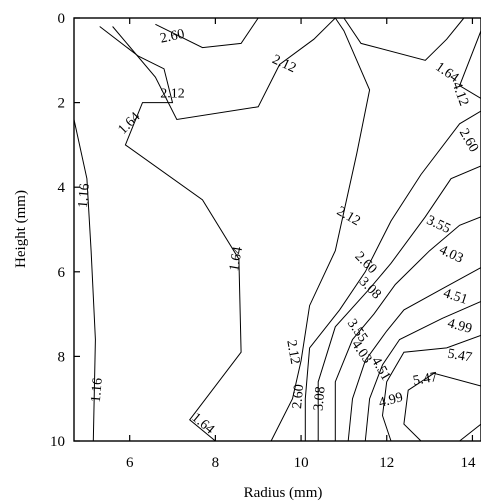 The image size is (481, 502). Describe the element at coordinates (438, 225) in the screenshot. I see `contour-label: 3.55` at that location.